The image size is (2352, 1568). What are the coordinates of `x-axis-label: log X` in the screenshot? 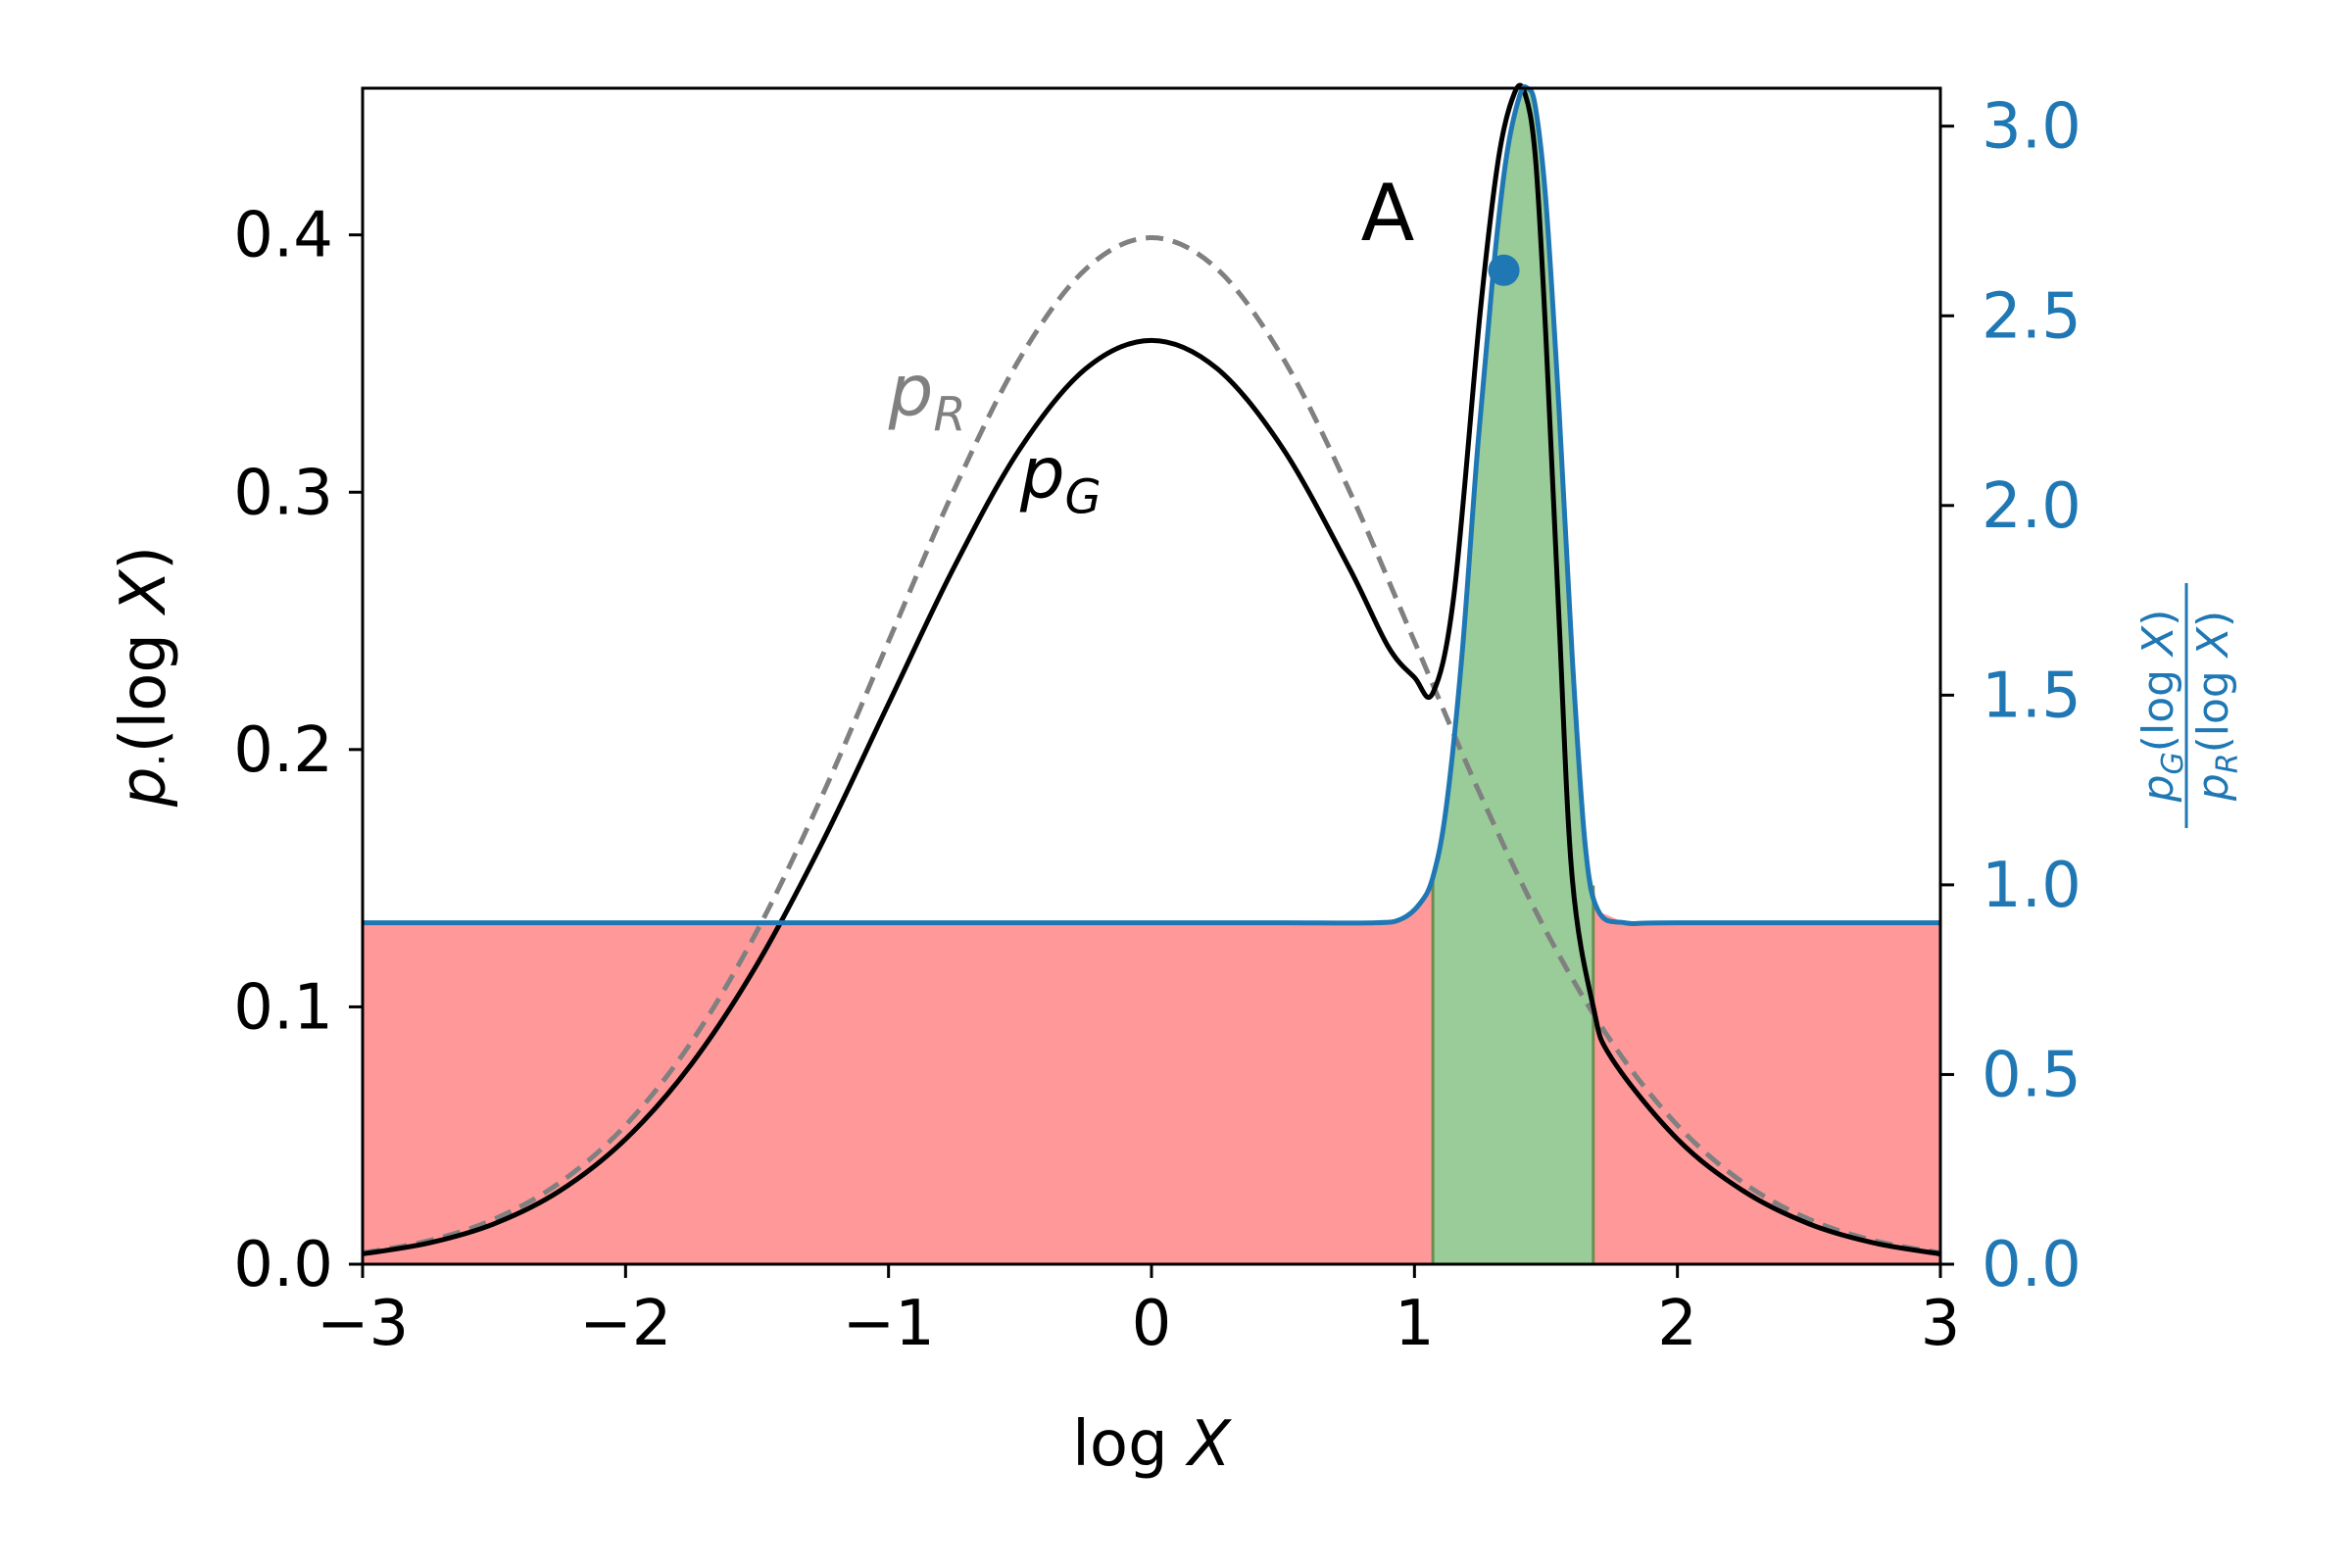 It's located at (1152, 1444).